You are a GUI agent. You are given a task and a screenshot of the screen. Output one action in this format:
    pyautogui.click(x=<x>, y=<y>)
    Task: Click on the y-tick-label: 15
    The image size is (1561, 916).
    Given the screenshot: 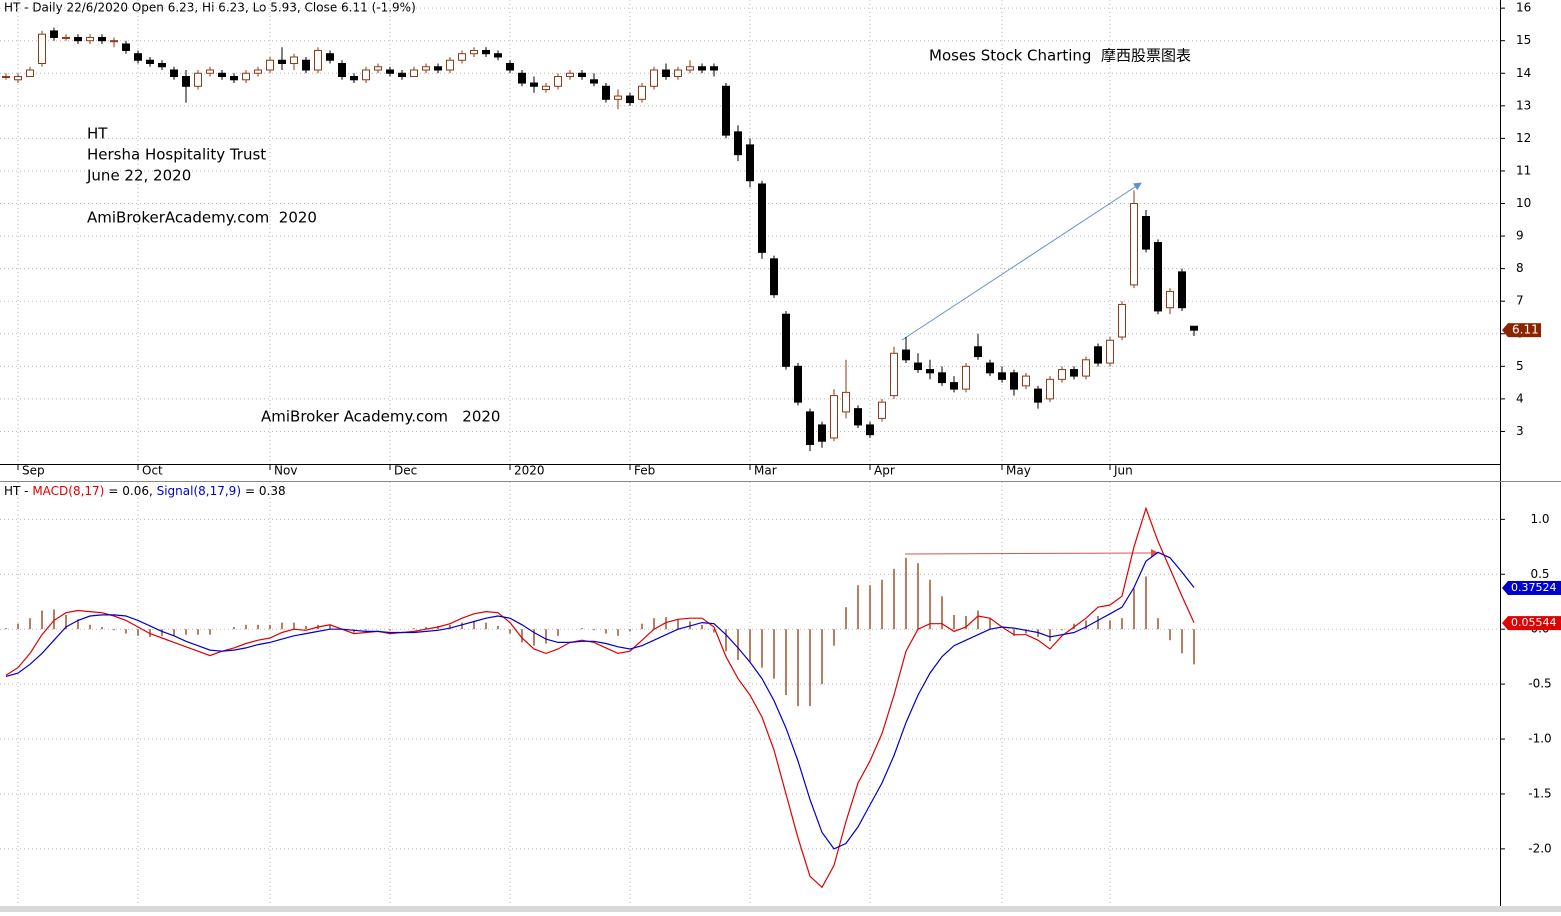 What is the action you would take?
    pyautogui.click(x=1523, y=40)
    